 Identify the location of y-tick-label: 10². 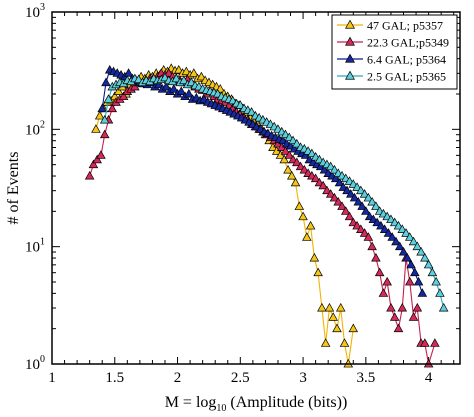
(35, 128).